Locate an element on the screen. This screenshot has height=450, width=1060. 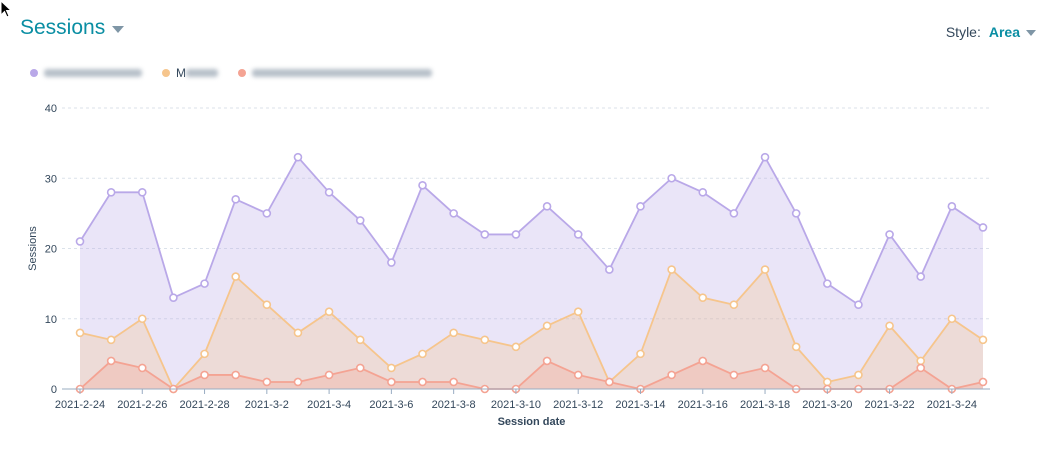
y-tick-label: 0 is located at coordinates (54, 390).